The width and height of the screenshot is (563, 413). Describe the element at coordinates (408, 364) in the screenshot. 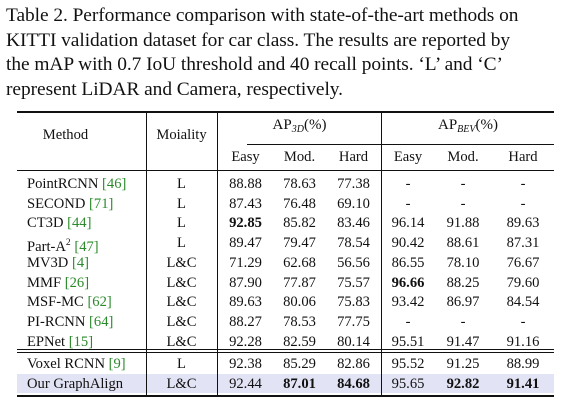

I see `value-cell: 95.52` at that location.